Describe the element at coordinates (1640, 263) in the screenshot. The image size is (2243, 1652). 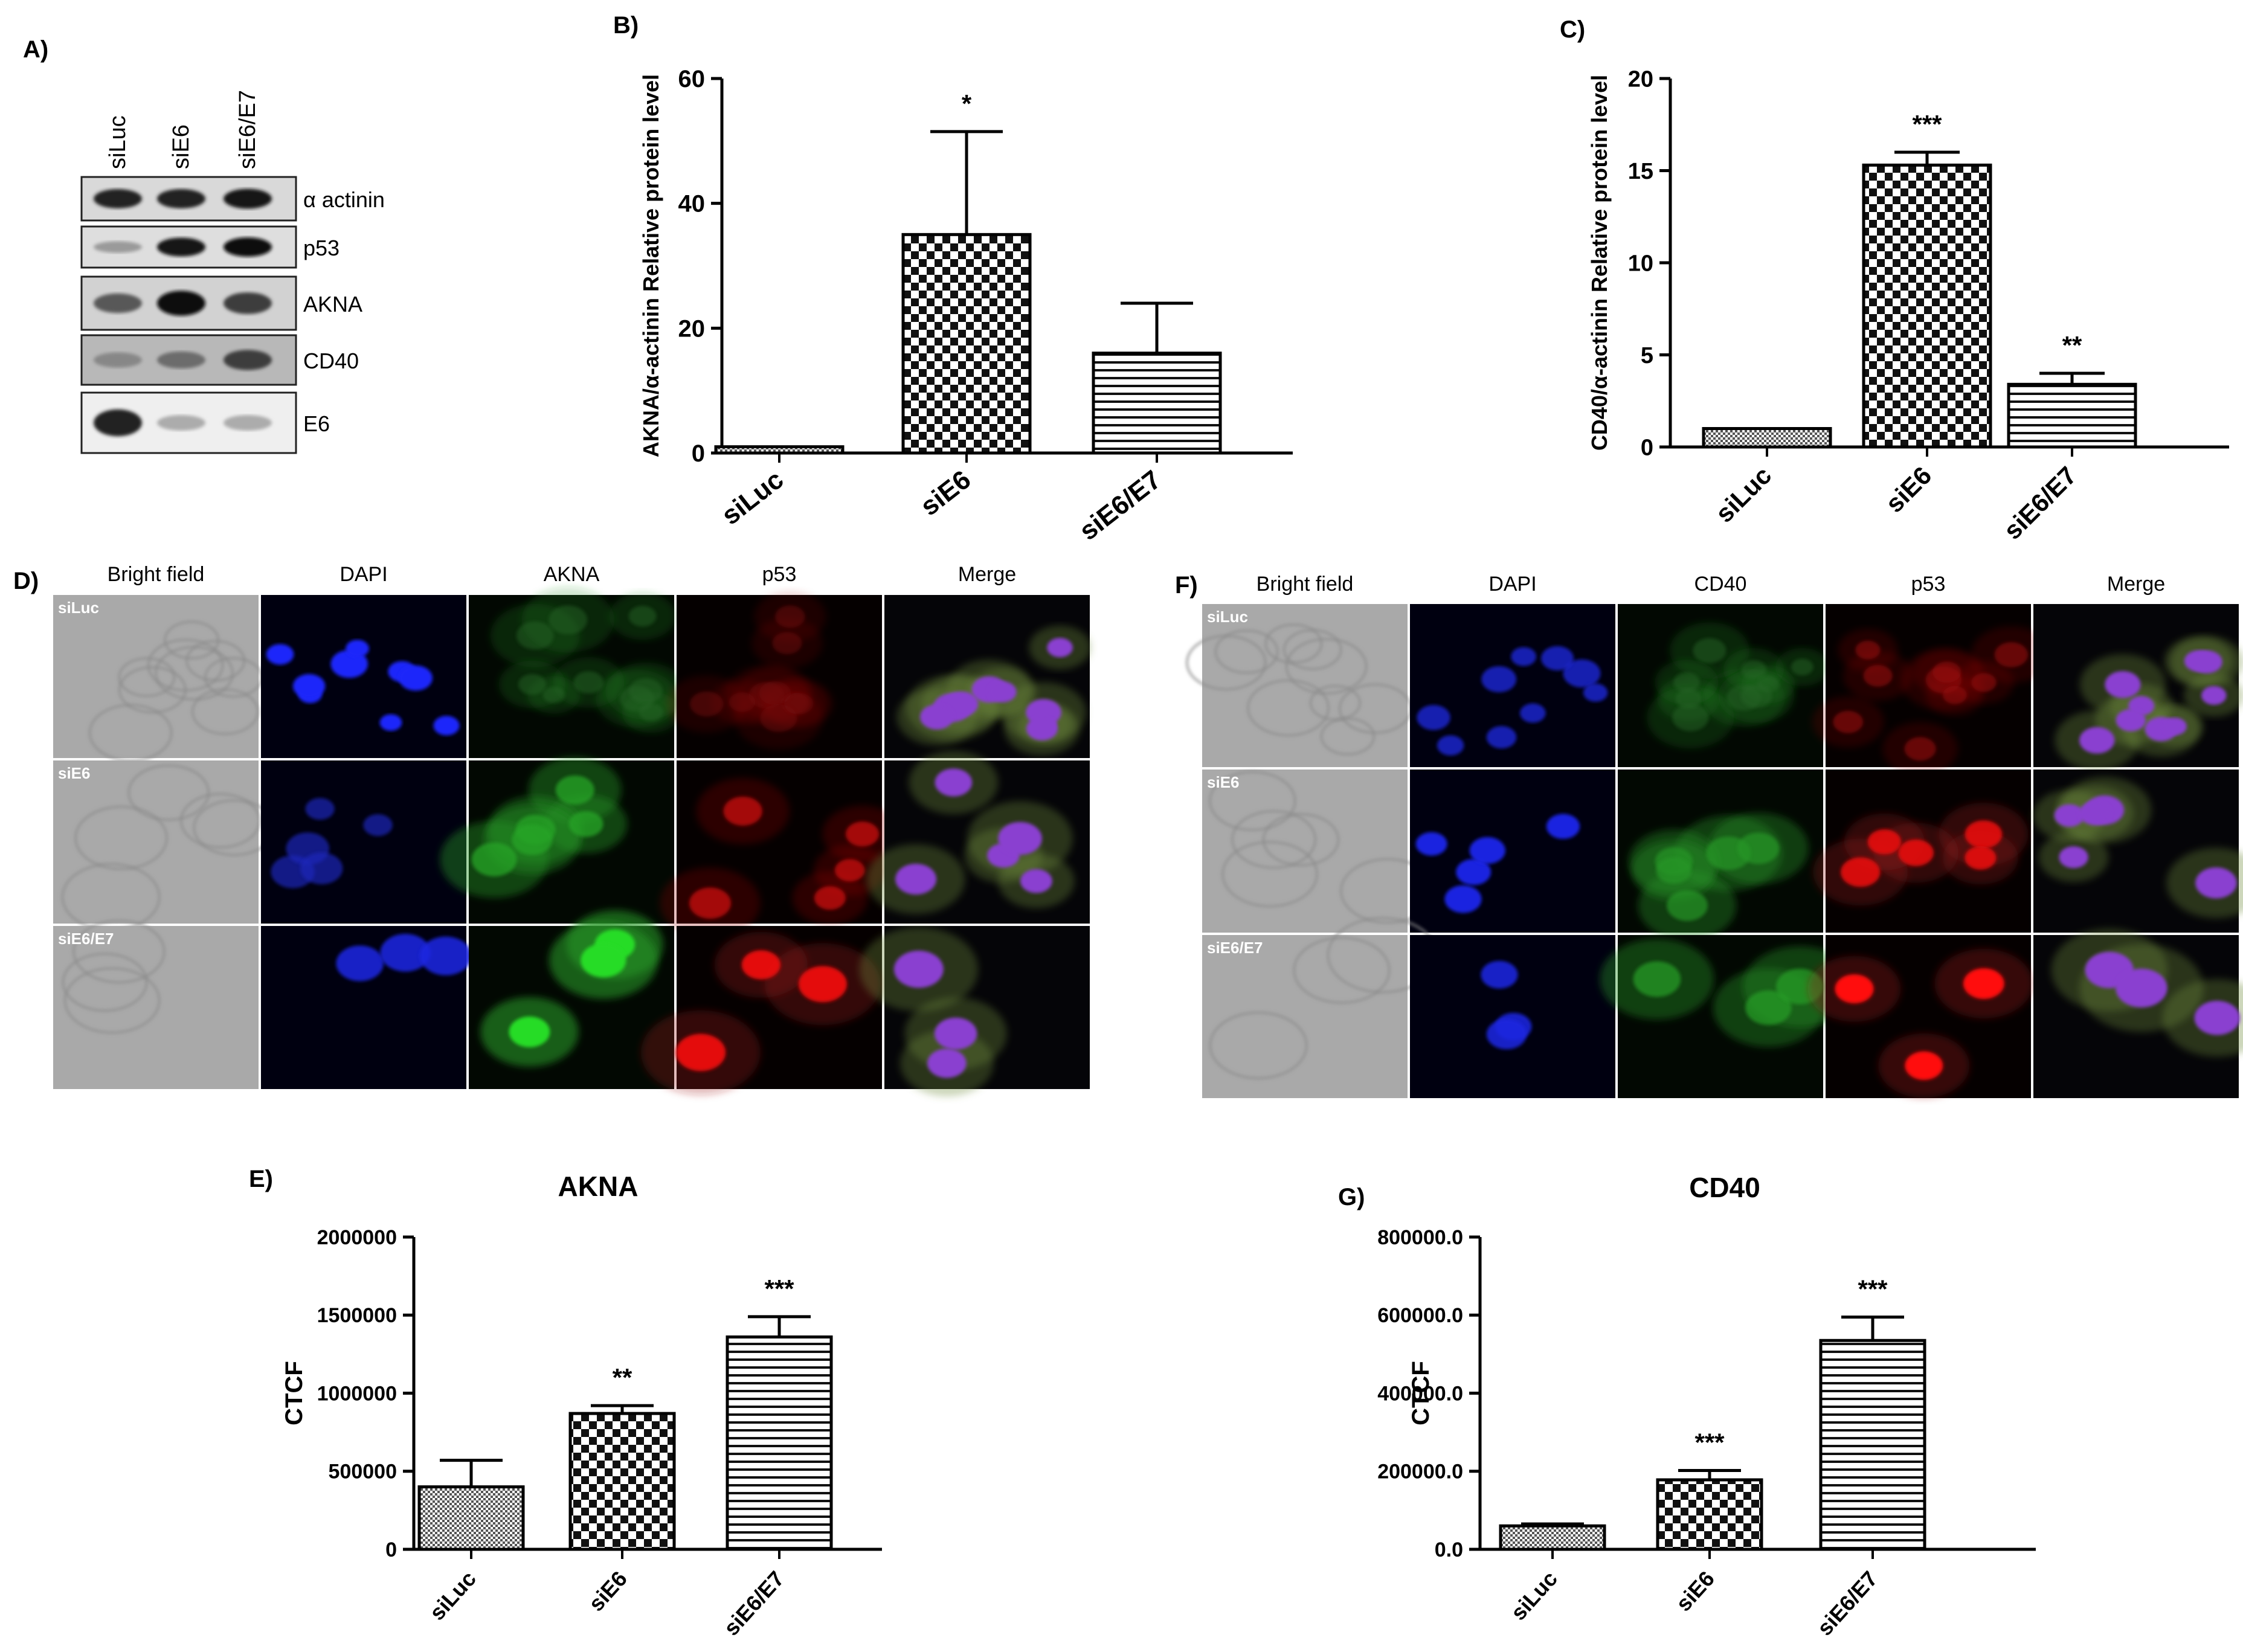
I see `y-tick-label: 10` at that location.